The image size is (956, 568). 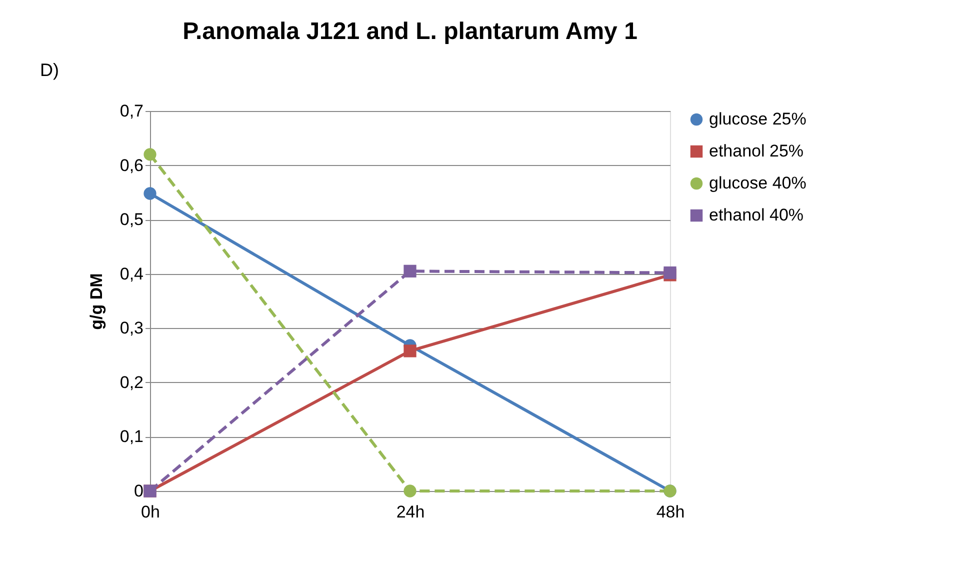 What do you see at coordinates (757, 183) in the screenshot?
I see `legend-label: glucose 40%` at bounding box center [757, 183].